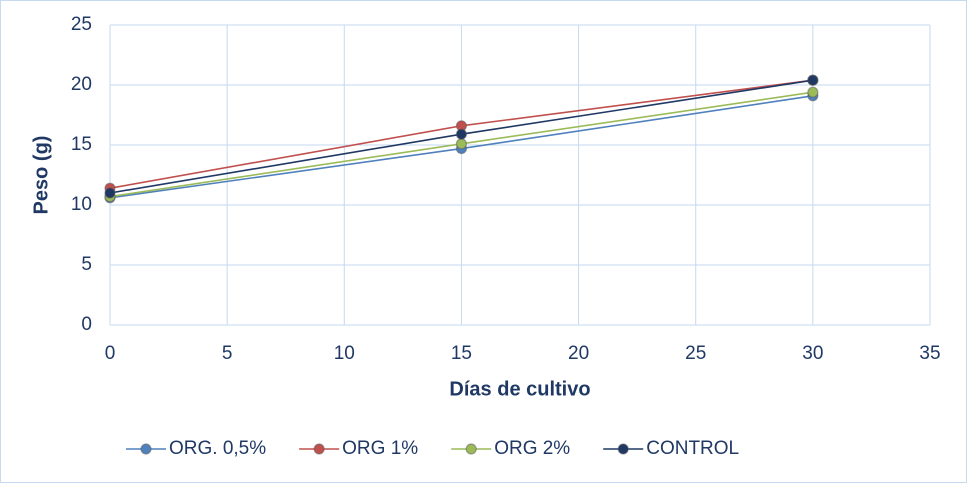 The image size is (967, 483). Describe the element at coordinates (81, 84) in the screenshot. I see `y-tick-label: 20` at that location.